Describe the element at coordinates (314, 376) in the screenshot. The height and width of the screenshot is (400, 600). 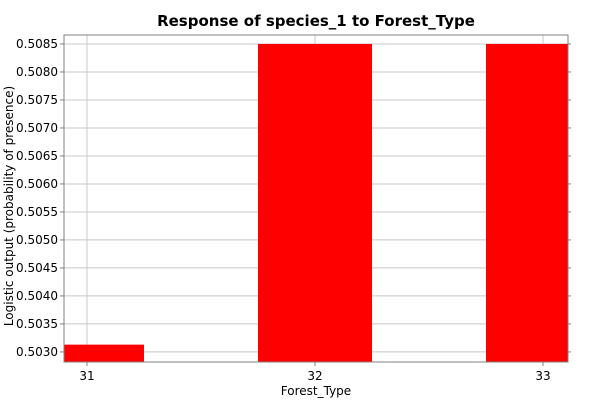
I see `x-tick-label: 32` at that location.